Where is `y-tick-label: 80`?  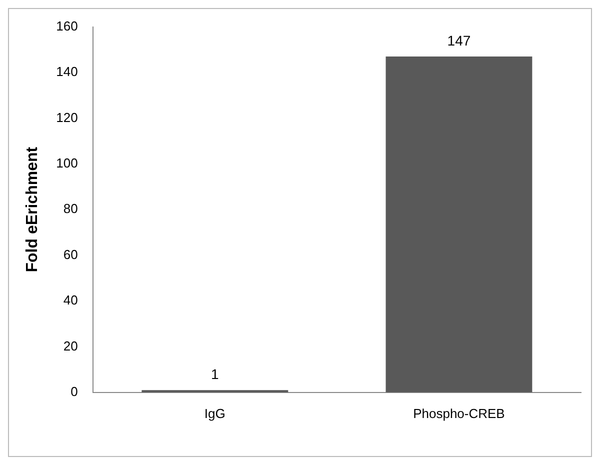 y-tick-label: 80 is located at coordinates (70, 208).